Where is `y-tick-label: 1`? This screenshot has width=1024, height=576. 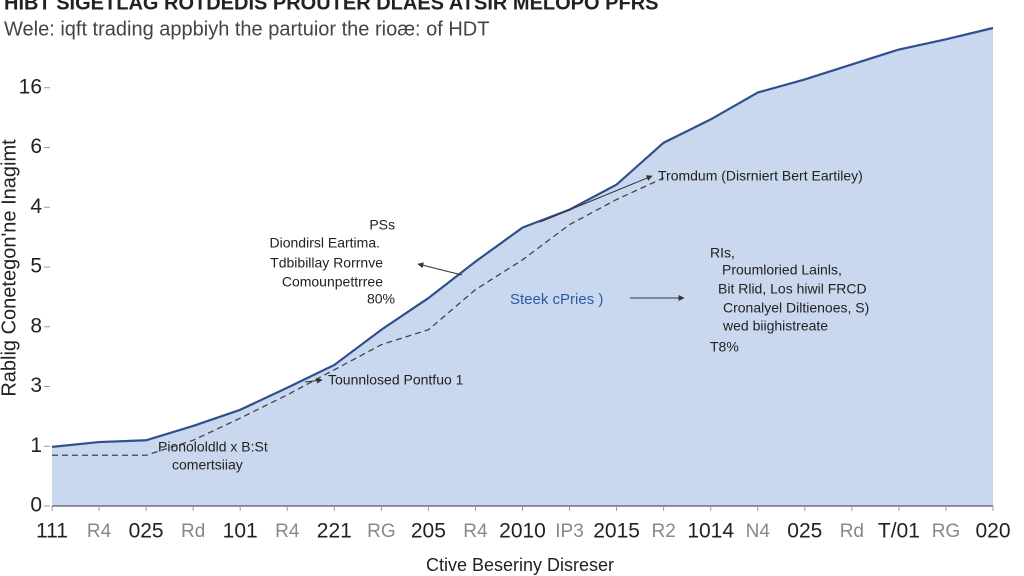
y-tick-label: 1 is located at coordinates (36, 445).